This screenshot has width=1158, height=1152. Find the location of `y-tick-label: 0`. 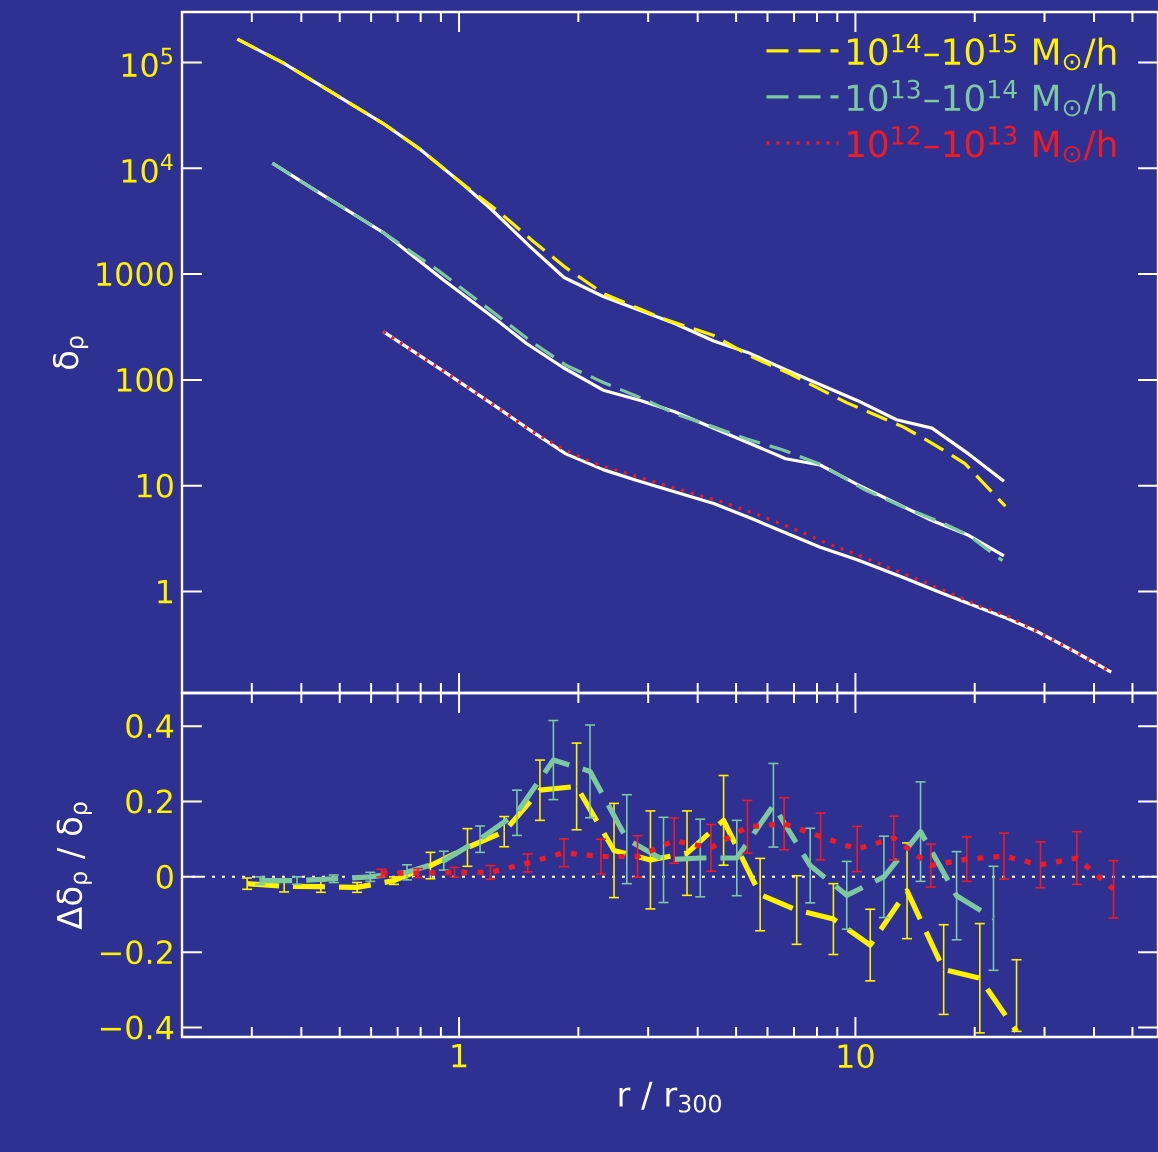

y-tick-label: 0 is located at coordinates (164, 876).